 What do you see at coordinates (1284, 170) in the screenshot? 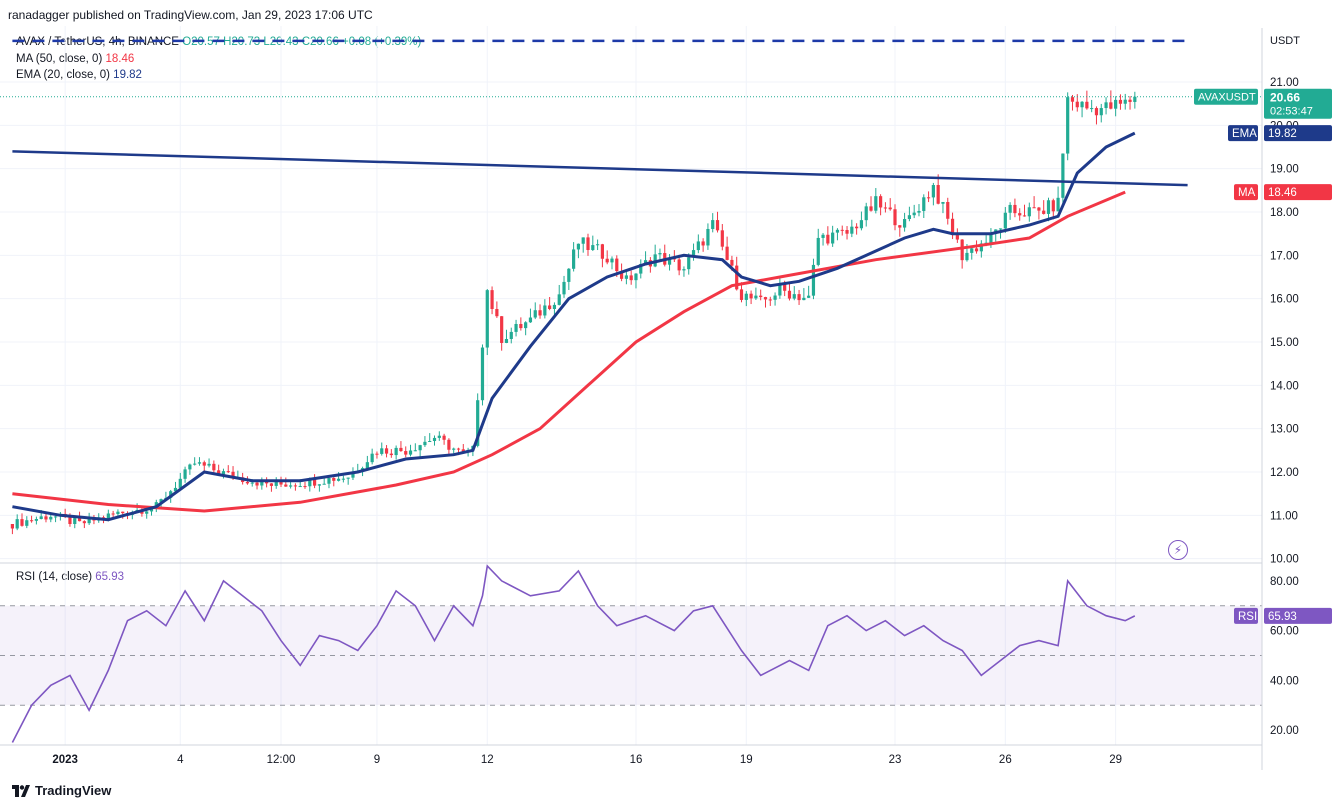
I see `price-tick-label: 19.00` at bounding box center [1284, 170].